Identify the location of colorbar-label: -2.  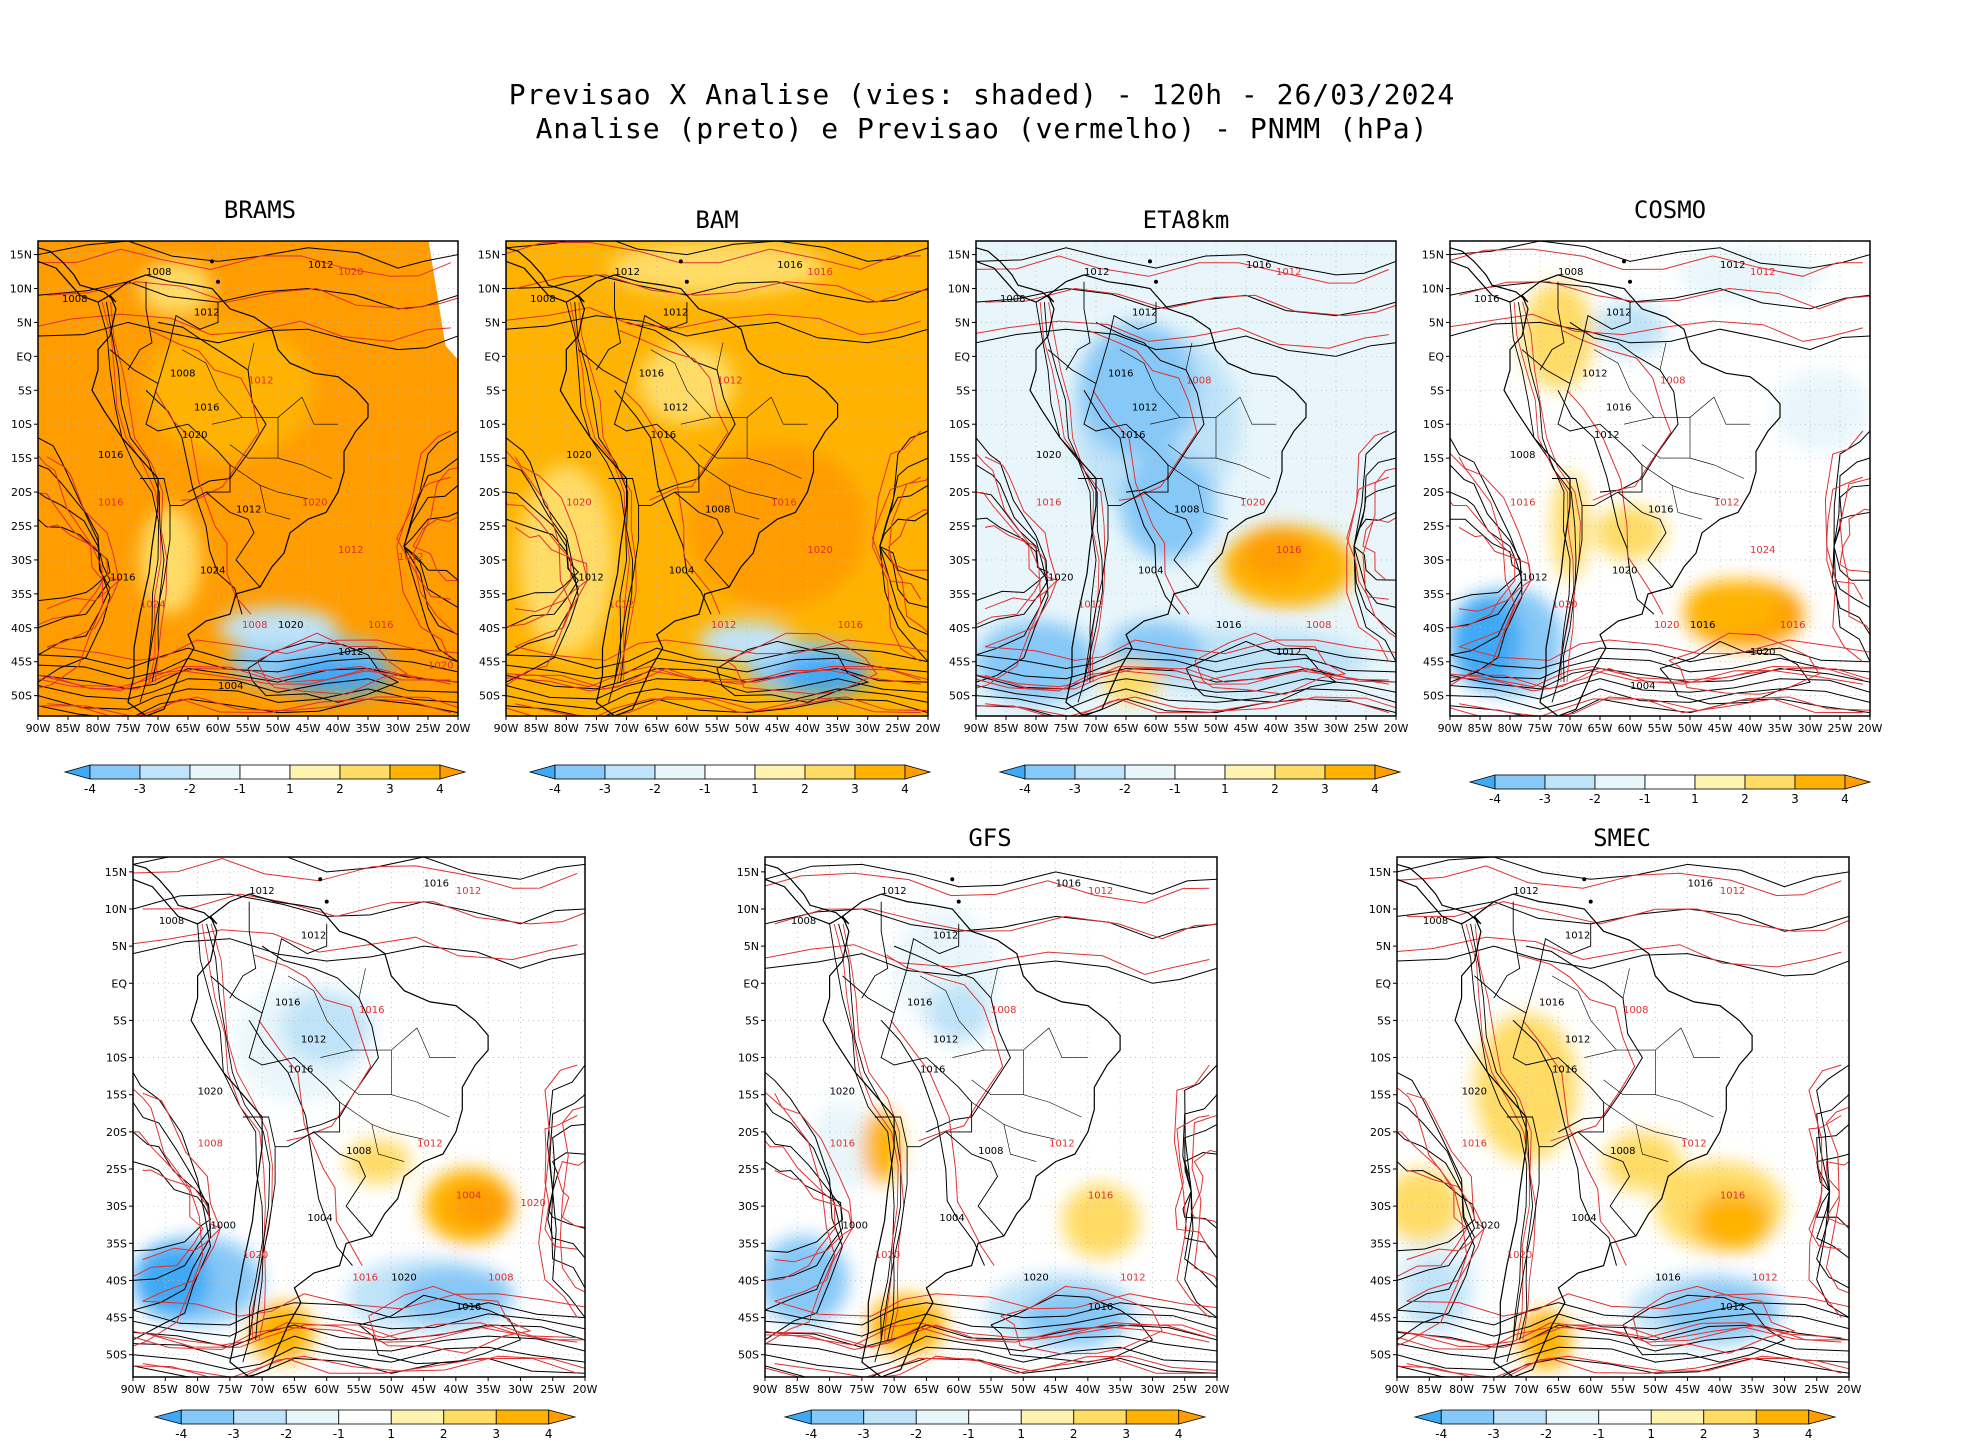
(1546, 1434).